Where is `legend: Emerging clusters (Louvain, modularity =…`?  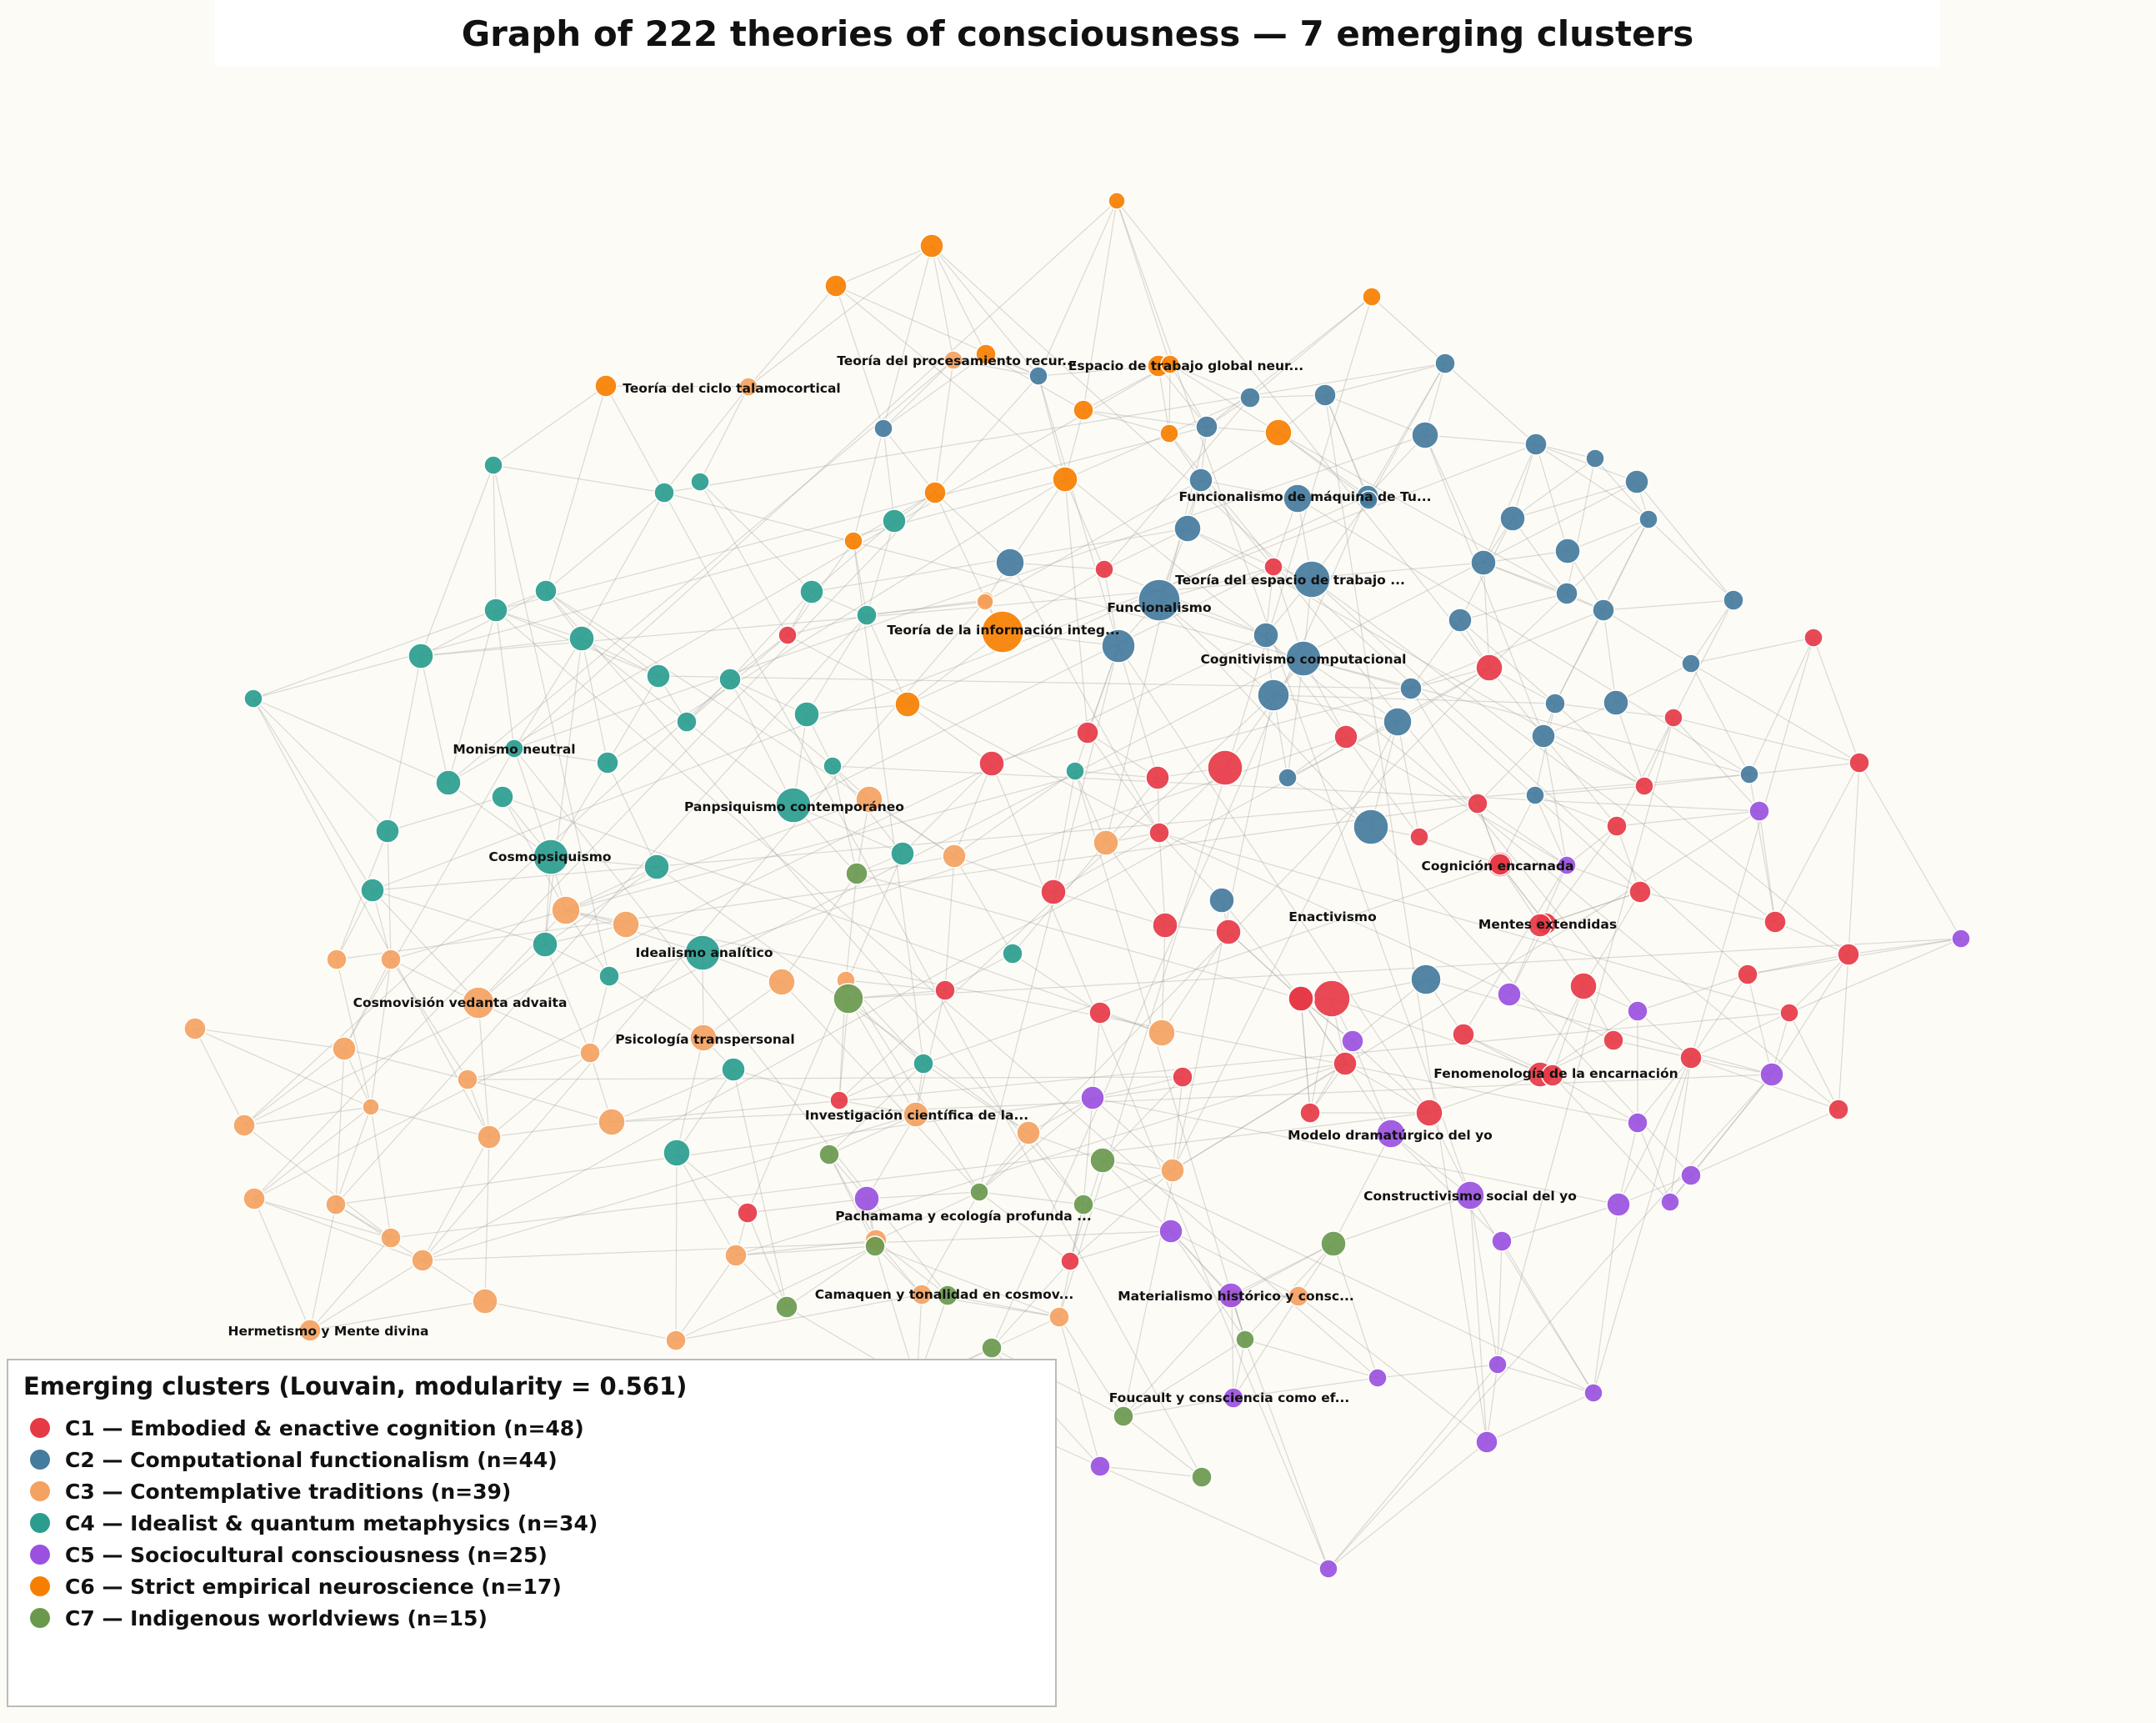 legend: Emerging clusters (Louvain, modularity =… is located at coordinates (532, 1533).